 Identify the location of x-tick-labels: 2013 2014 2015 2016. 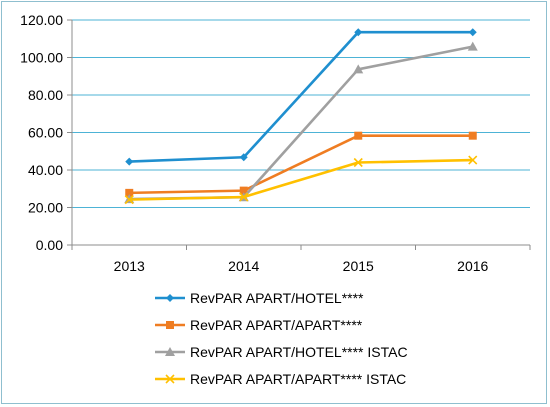
(301, 266).